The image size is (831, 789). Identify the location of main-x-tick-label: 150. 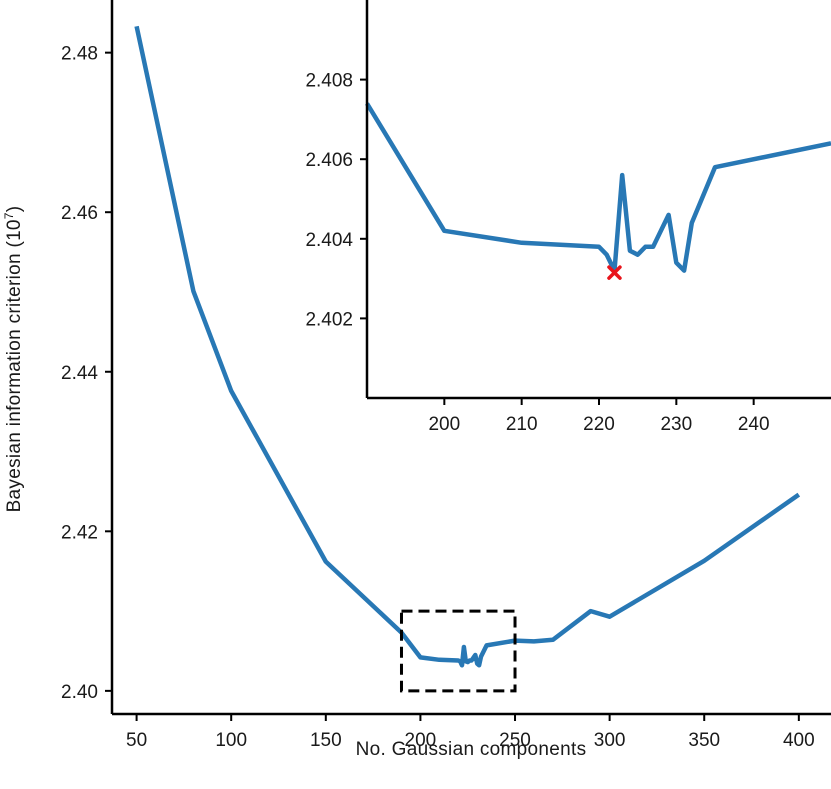
(326, 740).